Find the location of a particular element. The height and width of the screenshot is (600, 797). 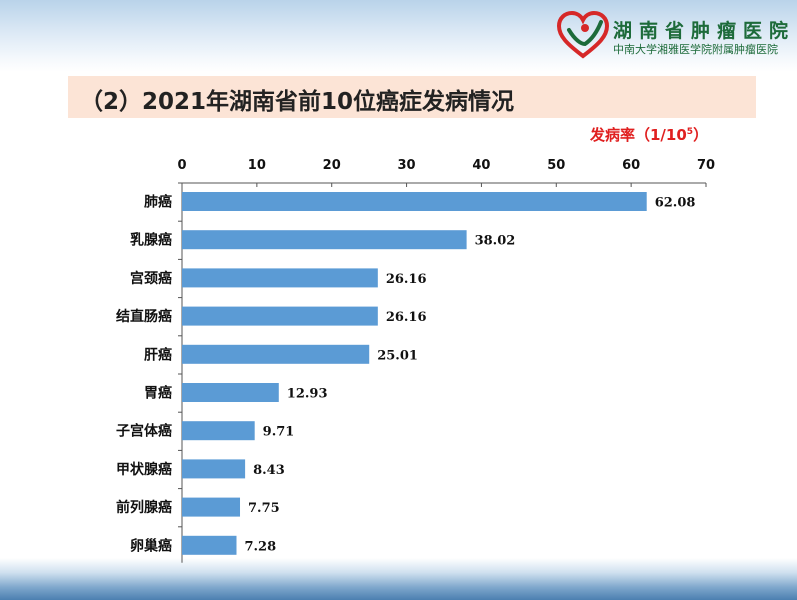

data-label: 12.93 is located at coordinates (307, 394).